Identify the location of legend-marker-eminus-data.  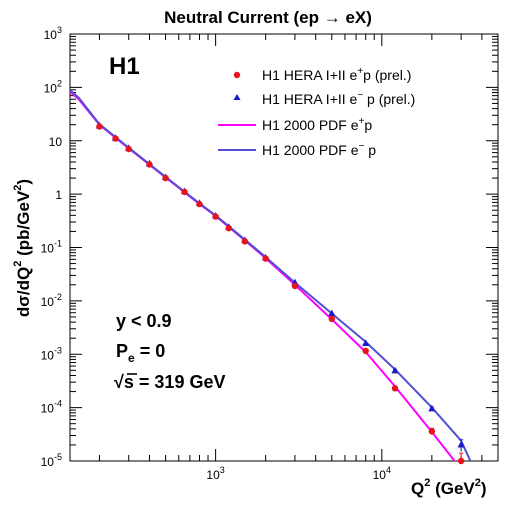
(237, 97).